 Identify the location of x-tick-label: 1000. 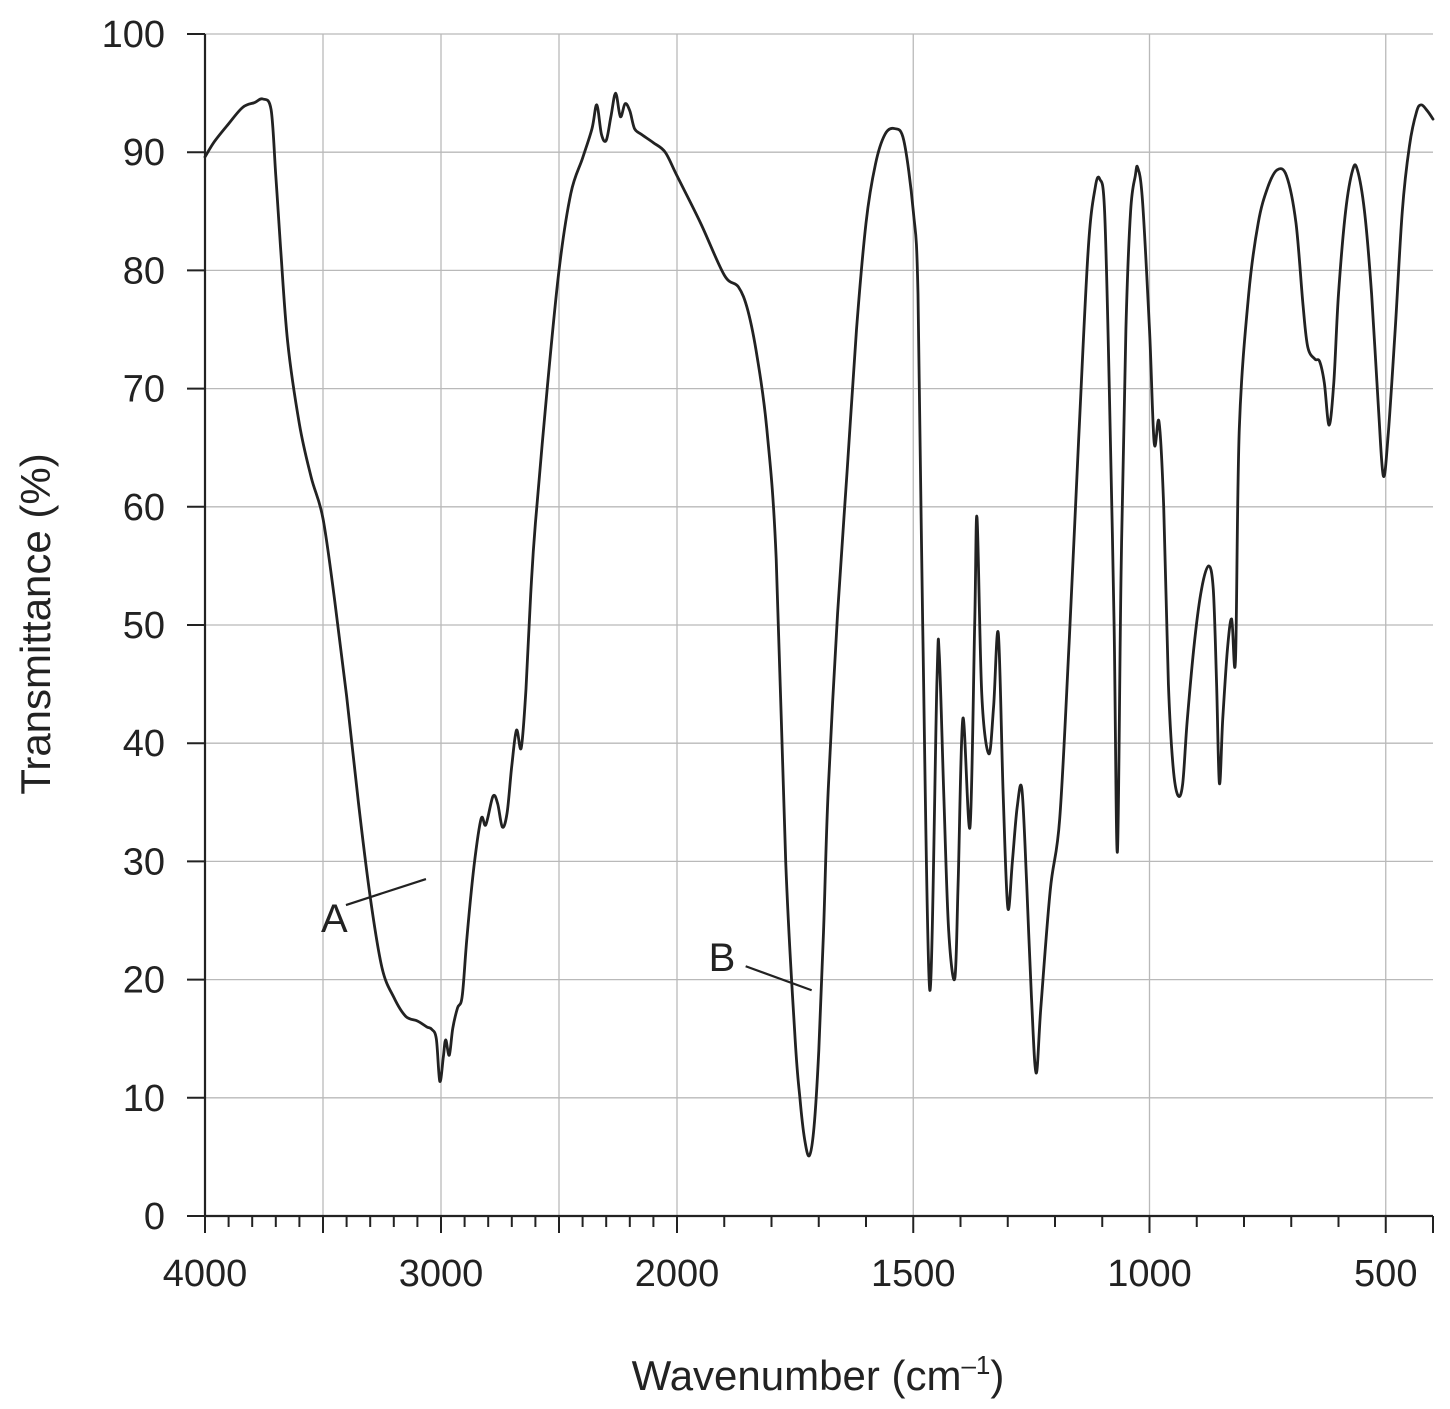
(1149, 1274).